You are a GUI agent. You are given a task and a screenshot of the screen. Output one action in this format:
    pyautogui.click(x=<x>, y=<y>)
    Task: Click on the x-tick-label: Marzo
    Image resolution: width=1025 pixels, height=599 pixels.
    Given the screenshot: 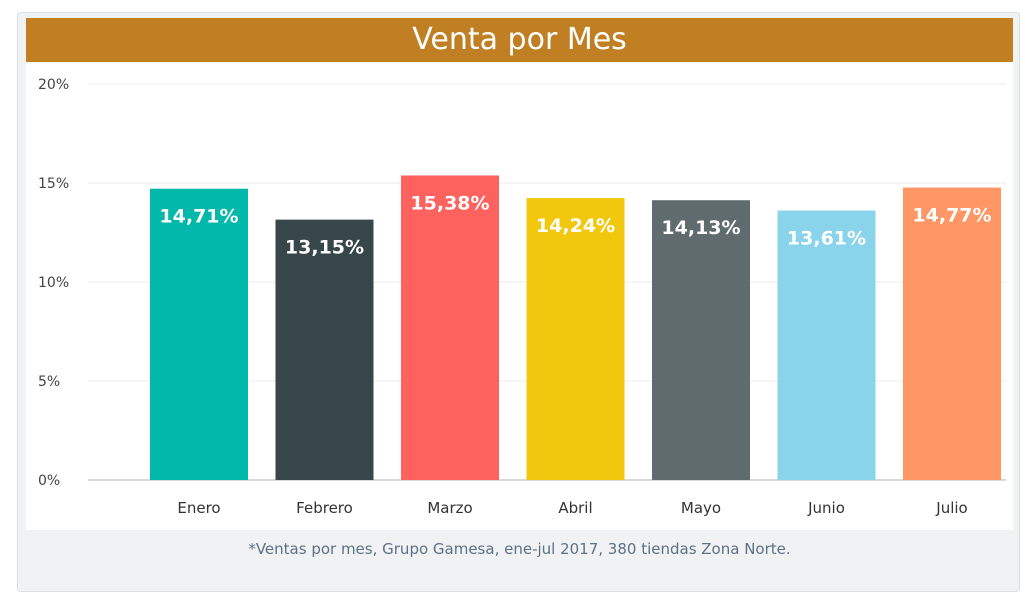 What is the action you would take?
    pyautogui.click(x=449, y=508)
    